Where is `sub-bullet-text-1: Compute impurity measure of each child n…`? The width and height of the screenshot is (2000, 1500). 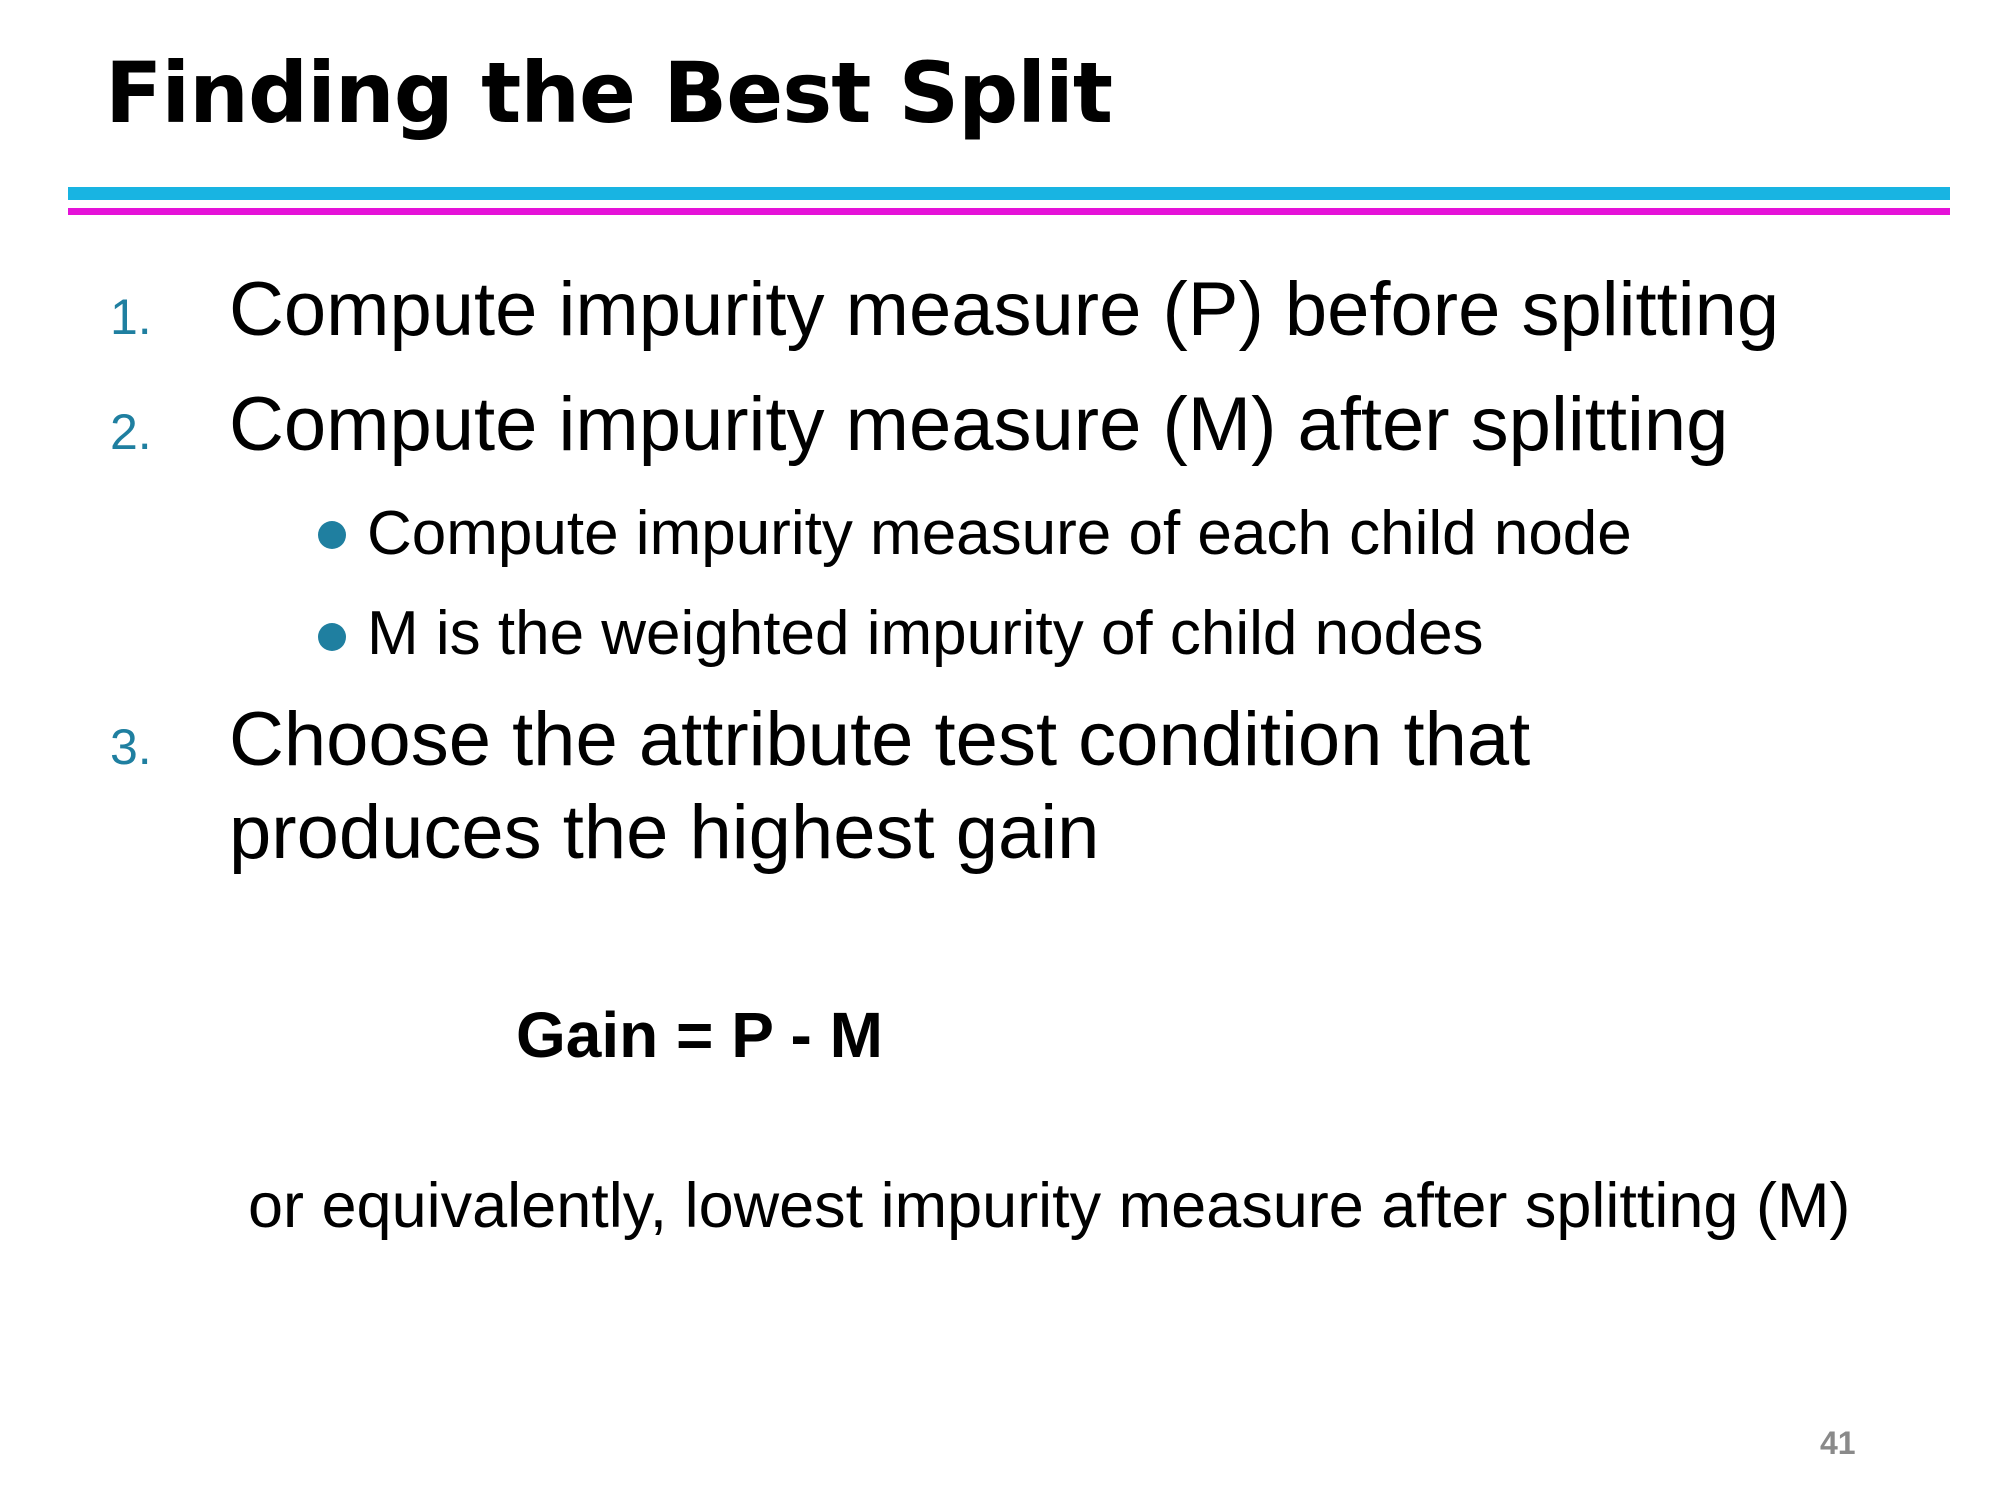
sub-bullet-text-1: Compute impurity measure of each child n… is located at coordinates (999, 533).